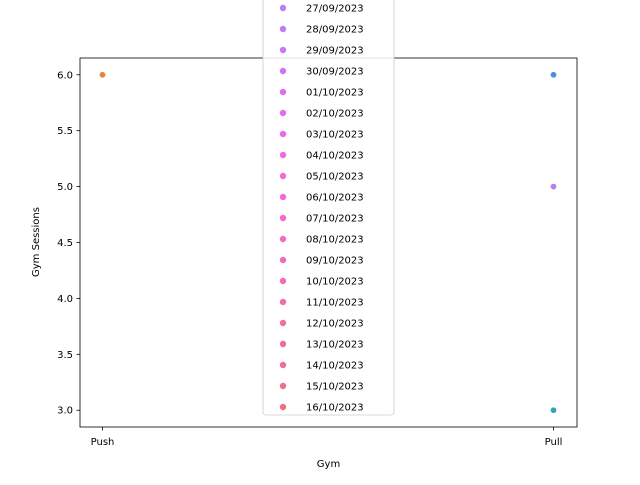 The width and height of the screenshot is (640, 485). I want to click on legend-label: 27/09/2023, so click(335, 9).